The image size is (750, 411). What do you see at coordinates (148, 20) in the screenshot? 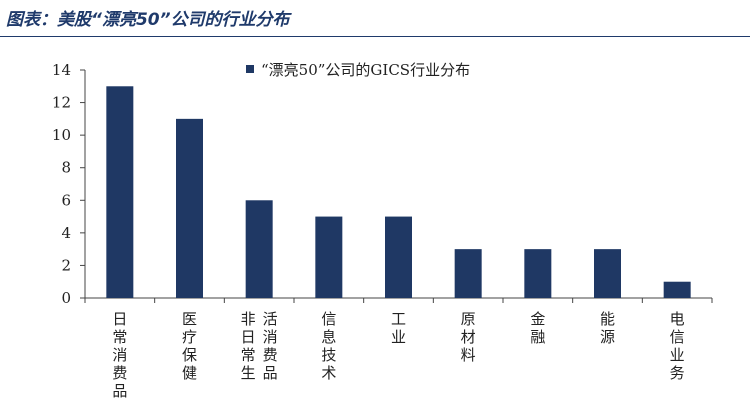
I see `figure-title: 图表：美股“漂亮50”公司的行业分布` at bounding box center [148, 20].